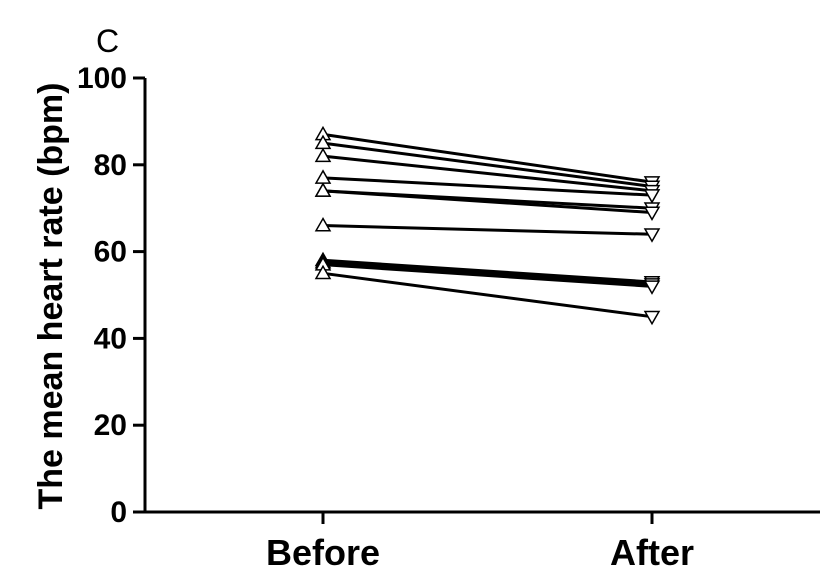 This screenshot has height=579, width=839. What do you see at coordinates (110, 252) in the screenshot?
I see `y-tick-label: 60` at bounding box center [110, 252].